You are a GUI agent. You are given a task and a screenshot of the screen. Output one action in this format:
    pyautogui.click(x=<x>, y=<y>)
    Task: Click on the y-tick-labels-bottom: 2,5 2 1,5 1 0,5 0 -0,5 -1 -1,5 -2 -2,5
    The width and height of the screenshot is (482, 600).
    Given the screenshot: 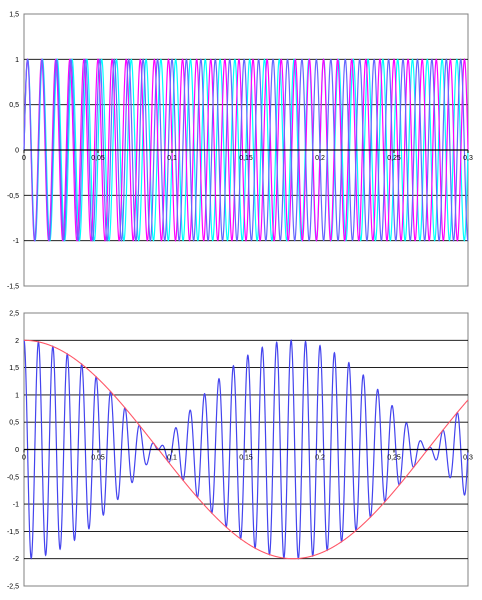 What is the action you would take?
    pyautogui.click(x=13, y=451)
    